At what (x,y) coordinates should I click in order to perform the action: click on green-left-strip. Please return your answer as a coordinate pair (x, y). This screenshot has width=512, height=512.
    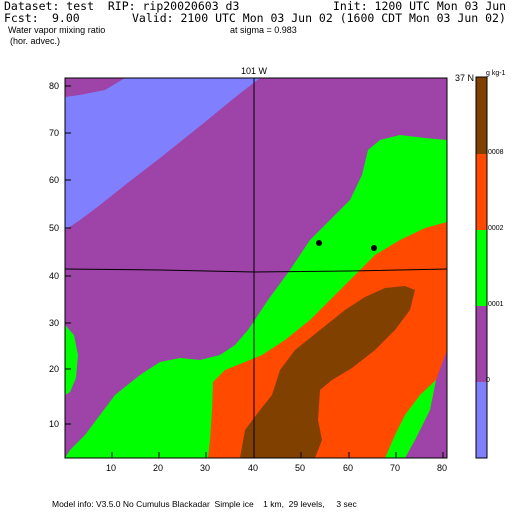
    Looking at the image, I should click on (71, 360).